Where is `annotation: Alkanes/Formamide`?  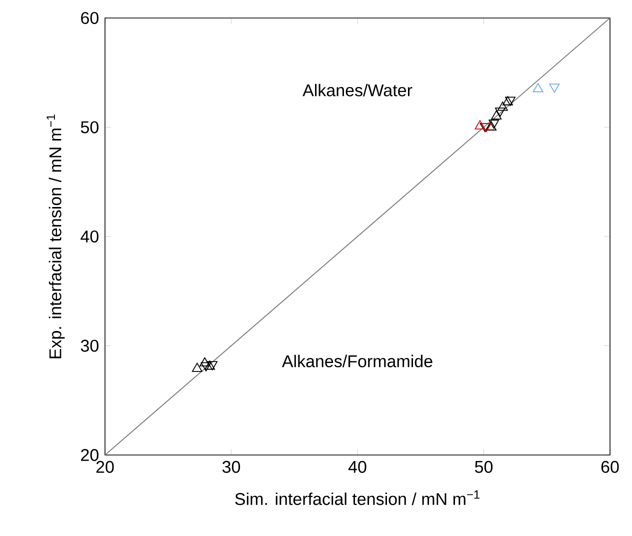 annotation: Alkanes/Formamide is located at coordinates (357, 361).